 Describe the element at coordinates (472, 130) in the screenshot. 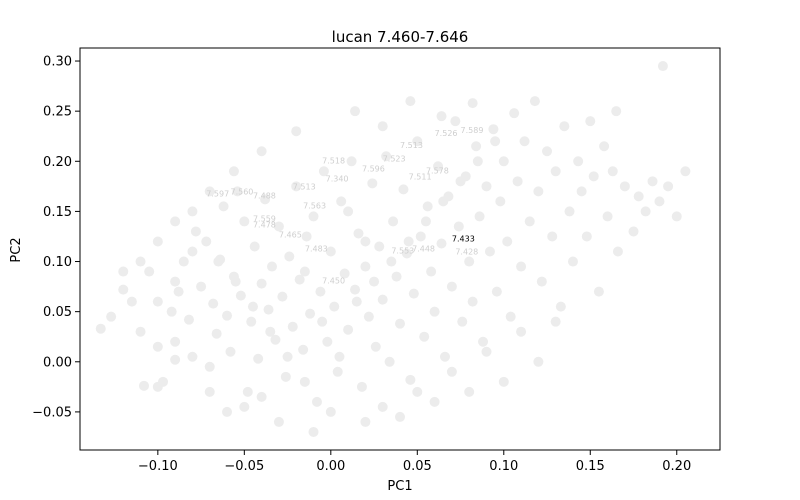

I see `point-label: 7.589` at that location.